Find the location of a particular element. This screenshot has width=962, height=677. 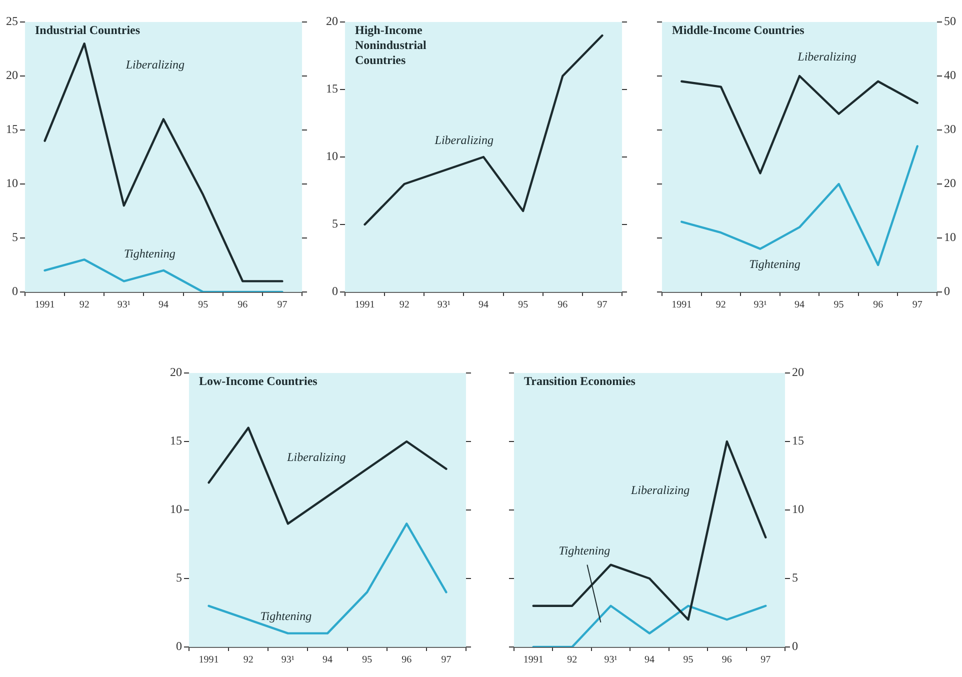

chart-title: Transition Economies is located at coordinates (580, 381).